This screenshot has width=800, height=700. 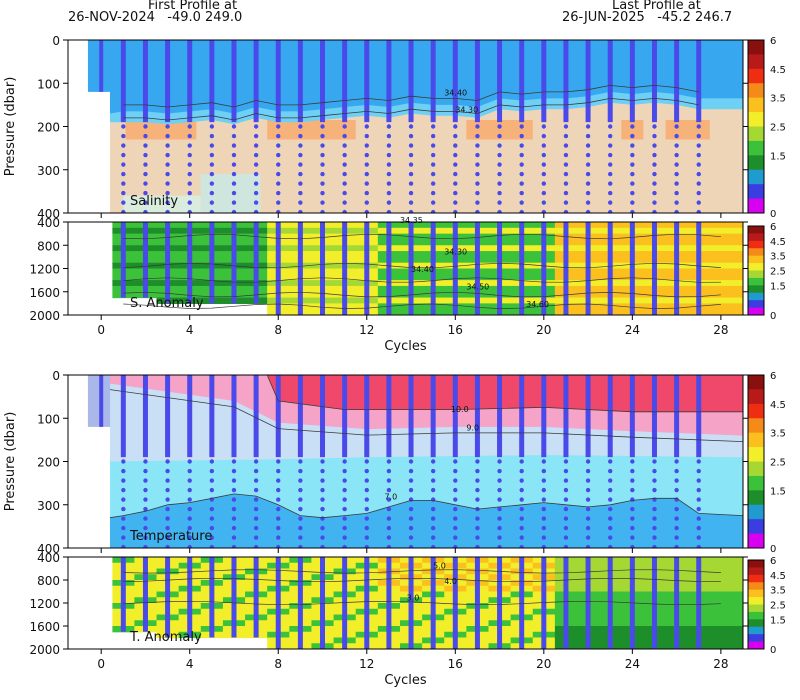 What do you see at coordinates (632, 664) in the screenshot?
I see `ta-xtick-label: 24` at bounding box center [632, 664].